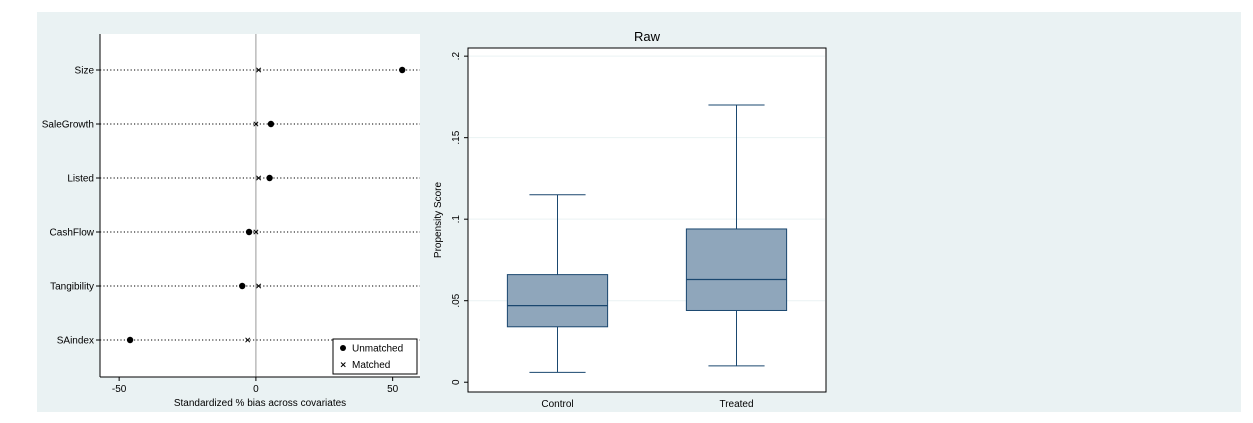 The height and width of the screenshot is (423, 1253). What do you see at coordinates (371, 365) in the screenshot?
I see `legend-matched-label: Matched` at bounding box center [371, 365].